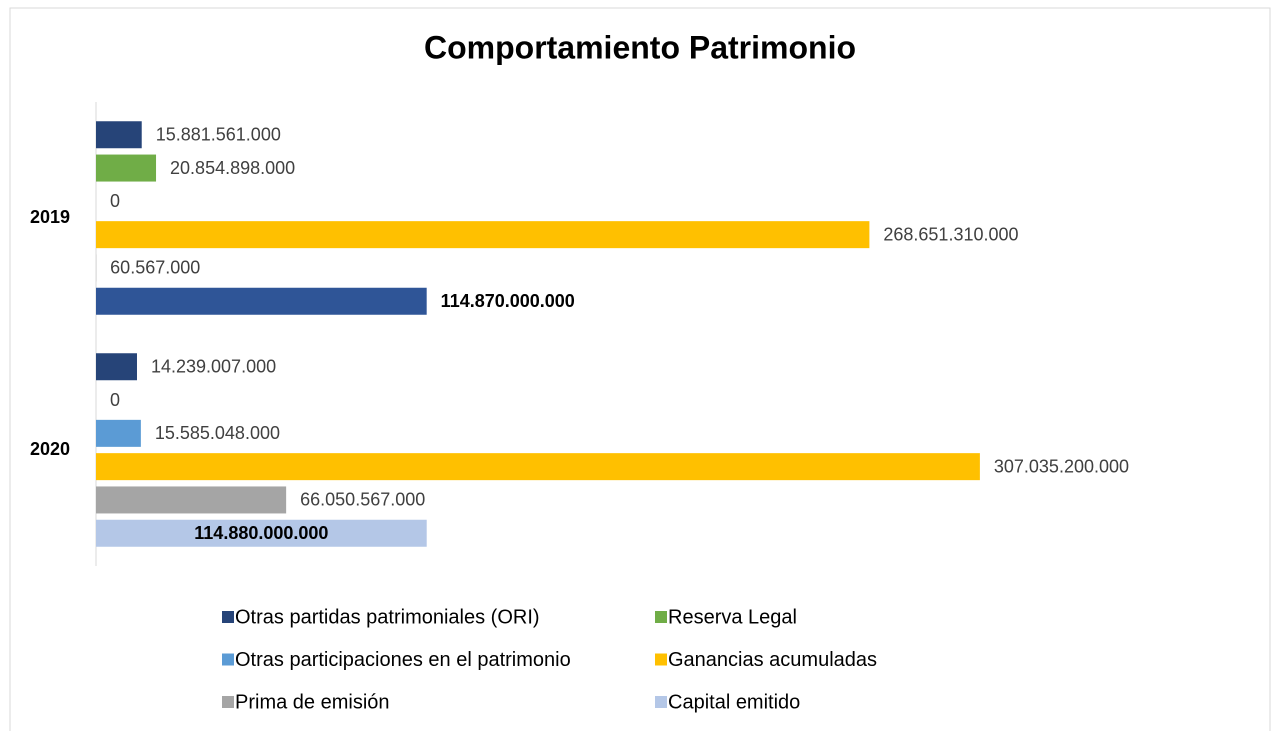  Describe the element at coordinates (640, 47) in the screenshot. I see `chart-title: Comportamiento Patrimonio` at that location.